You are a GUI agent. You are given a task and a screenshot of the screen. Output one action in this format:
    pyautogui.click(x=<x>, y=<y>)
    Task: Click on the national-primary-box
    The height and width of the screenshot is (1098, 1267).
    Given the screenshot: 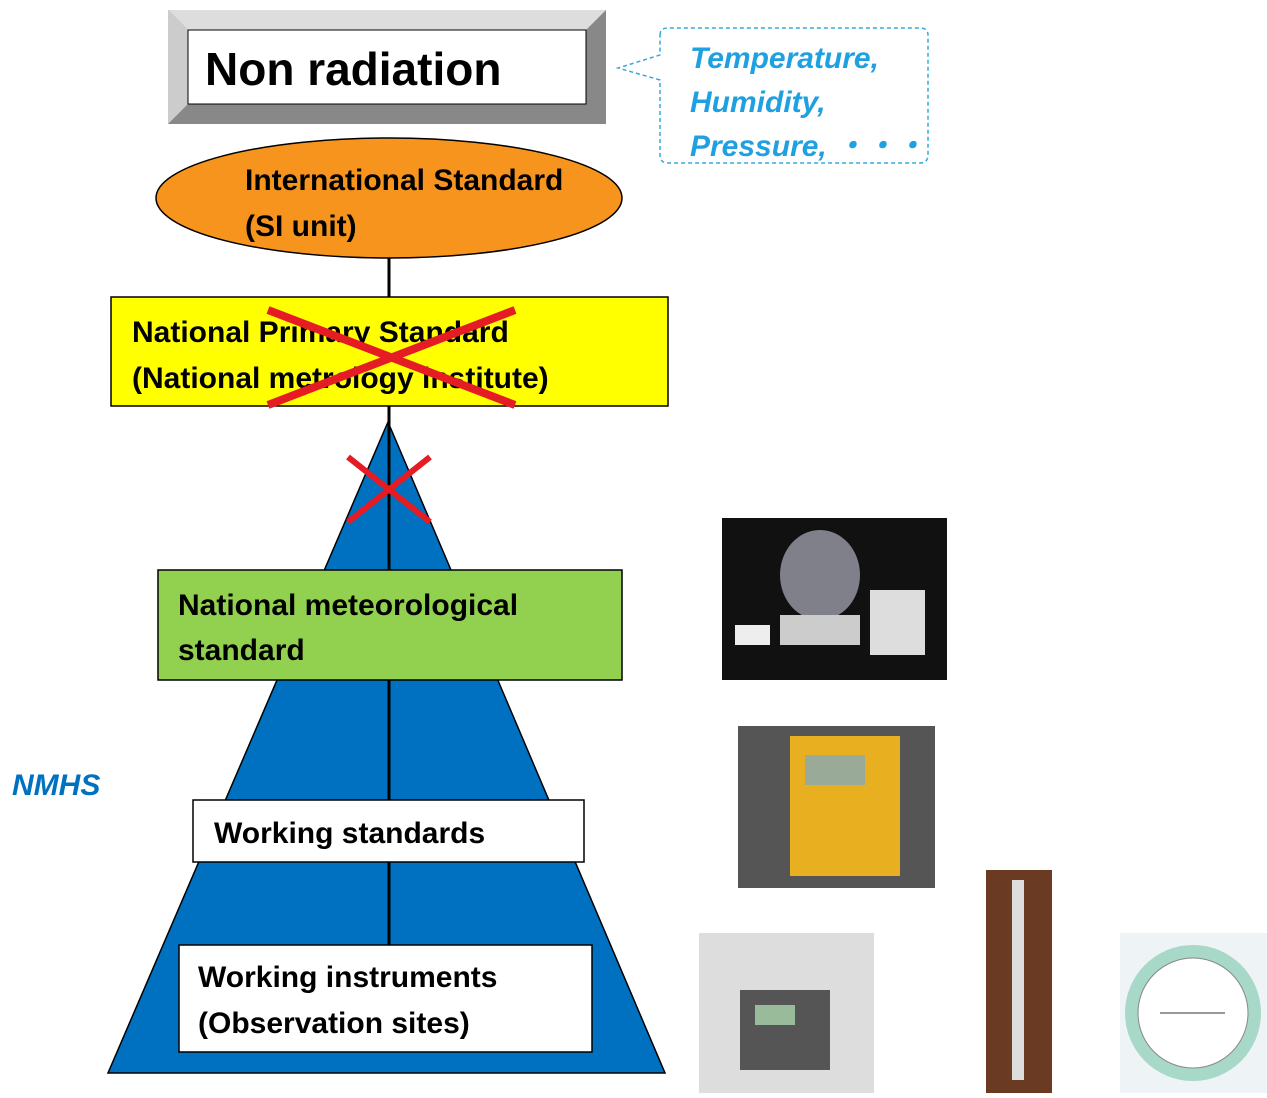 What is the action you would take?
    pyautogui.click(x=389, y=351)
    